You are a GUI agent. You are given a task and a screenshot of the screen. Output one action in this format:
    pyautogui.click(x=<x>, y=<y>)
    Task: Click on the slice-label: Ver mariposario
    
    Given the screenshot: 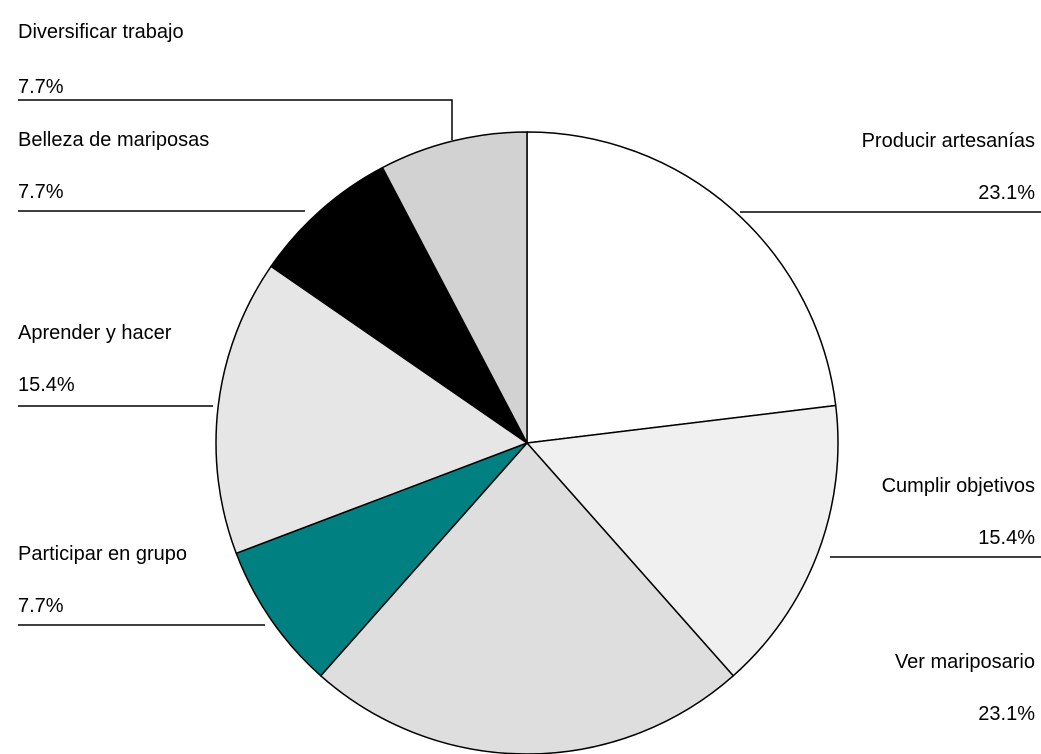 What is the action you would take?
    pyautogui.click(x=965, y=662)
    